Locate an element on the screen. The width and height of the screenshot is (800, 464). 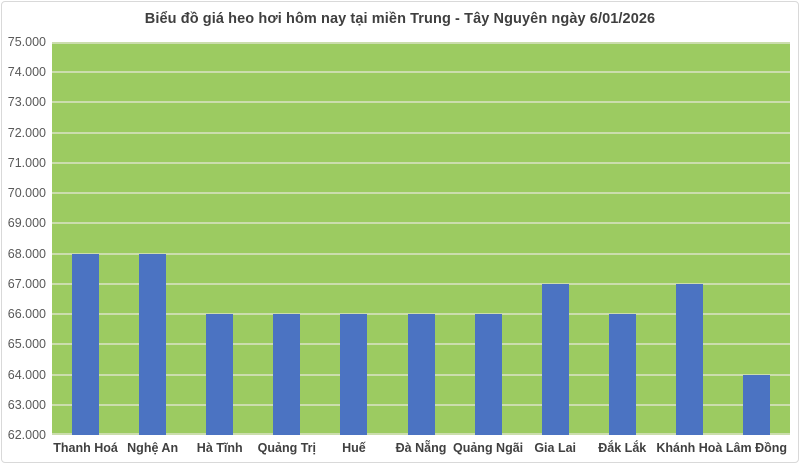
y-tick-label: 74.000 is located at coordinates (26, 72).